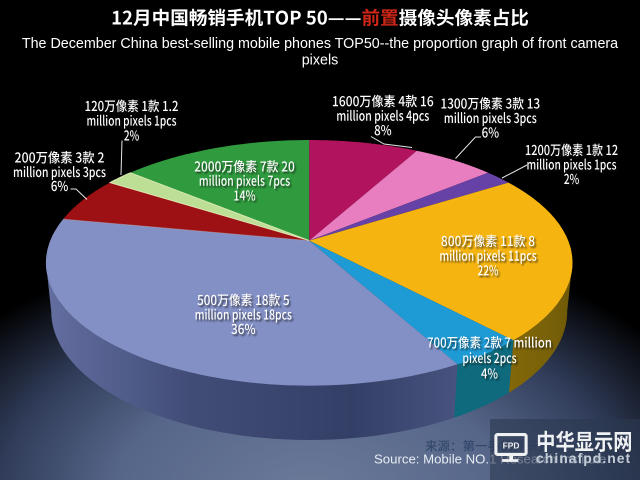 The image size is (640, 480). I want to click on svg-text: chinafpd.net, so click(583, 458).